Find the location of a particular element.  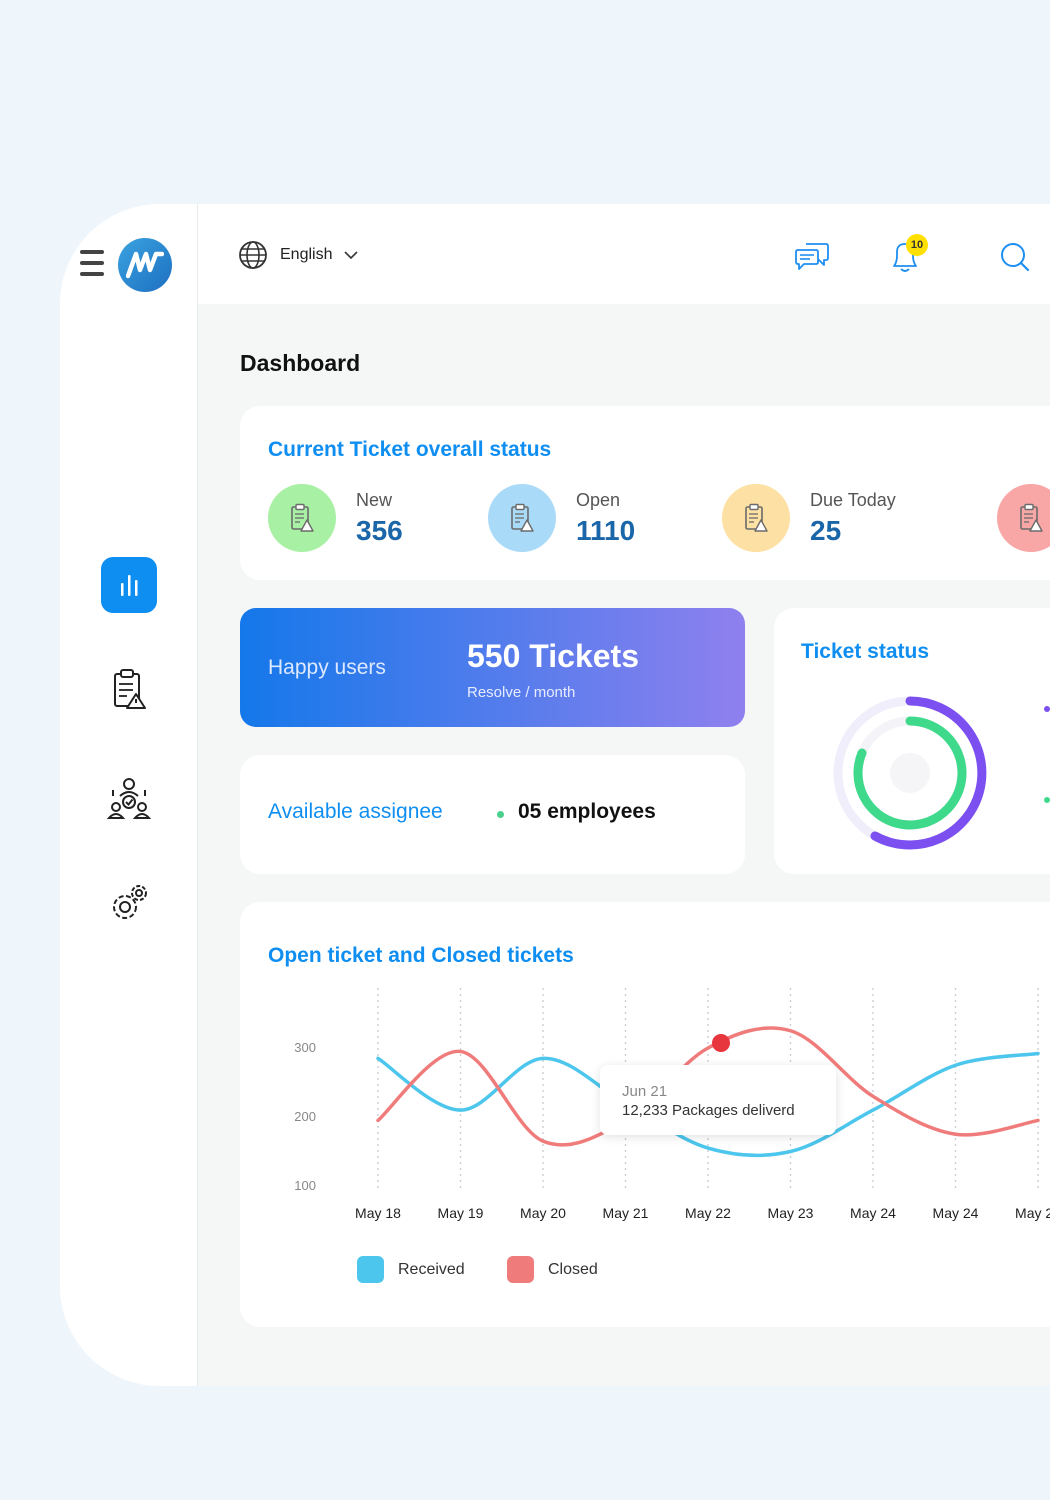

notification-badge: 10 is located at coordinates (917, 245).